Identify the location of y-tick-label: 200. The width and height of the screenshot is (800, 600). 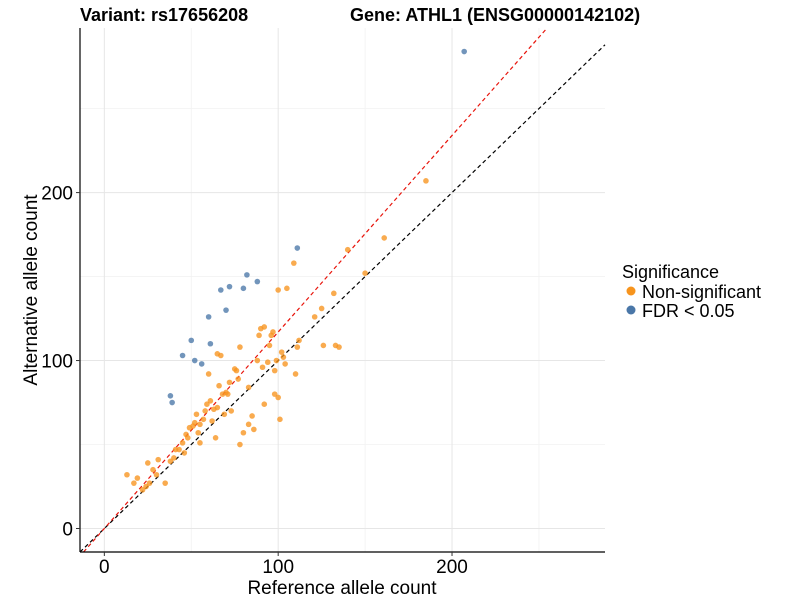
(57, 194).